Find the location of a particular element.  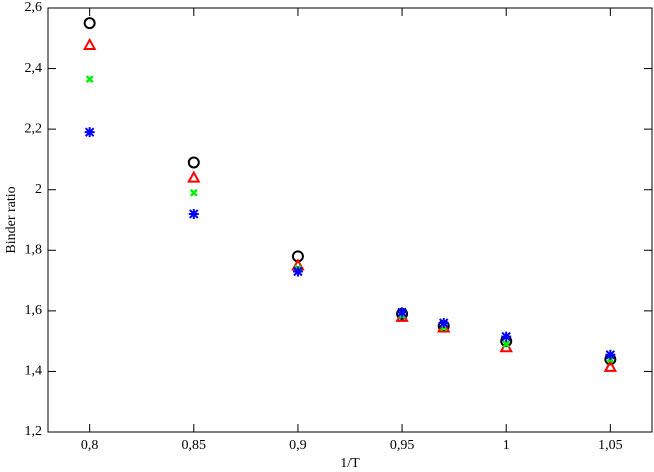

y-axis-label: Binder ratio is located at coordinates (11, 219).